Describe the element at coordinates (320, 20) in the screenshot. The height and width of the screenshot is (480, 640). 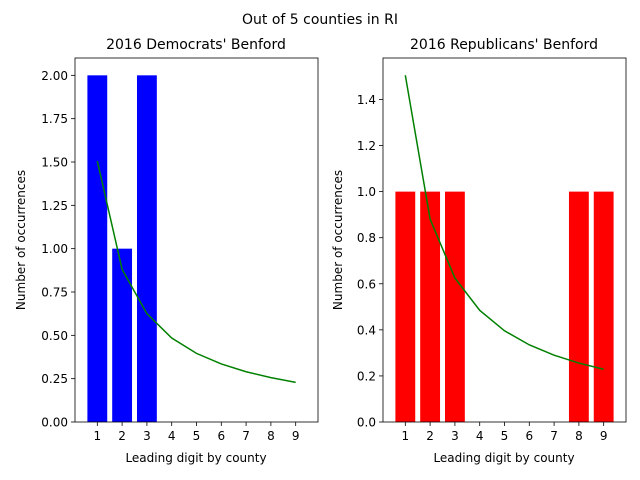
I see `figure-suptitle: Out of 5 counties in RI` at that location.